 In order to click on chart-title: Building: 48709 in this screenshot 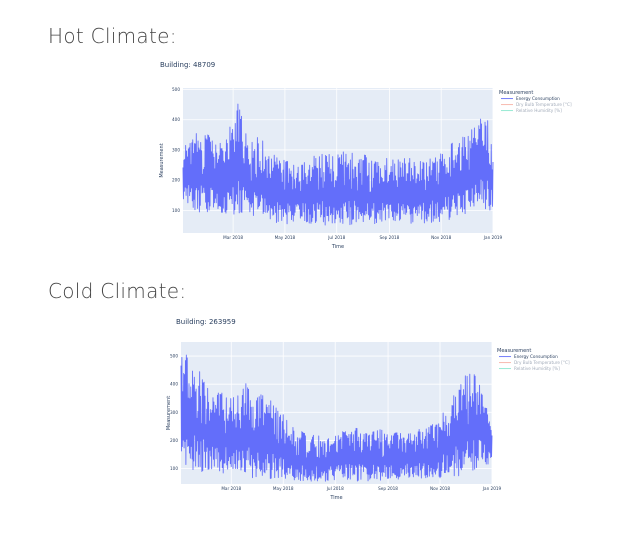, I will do `click(187, 65)`.